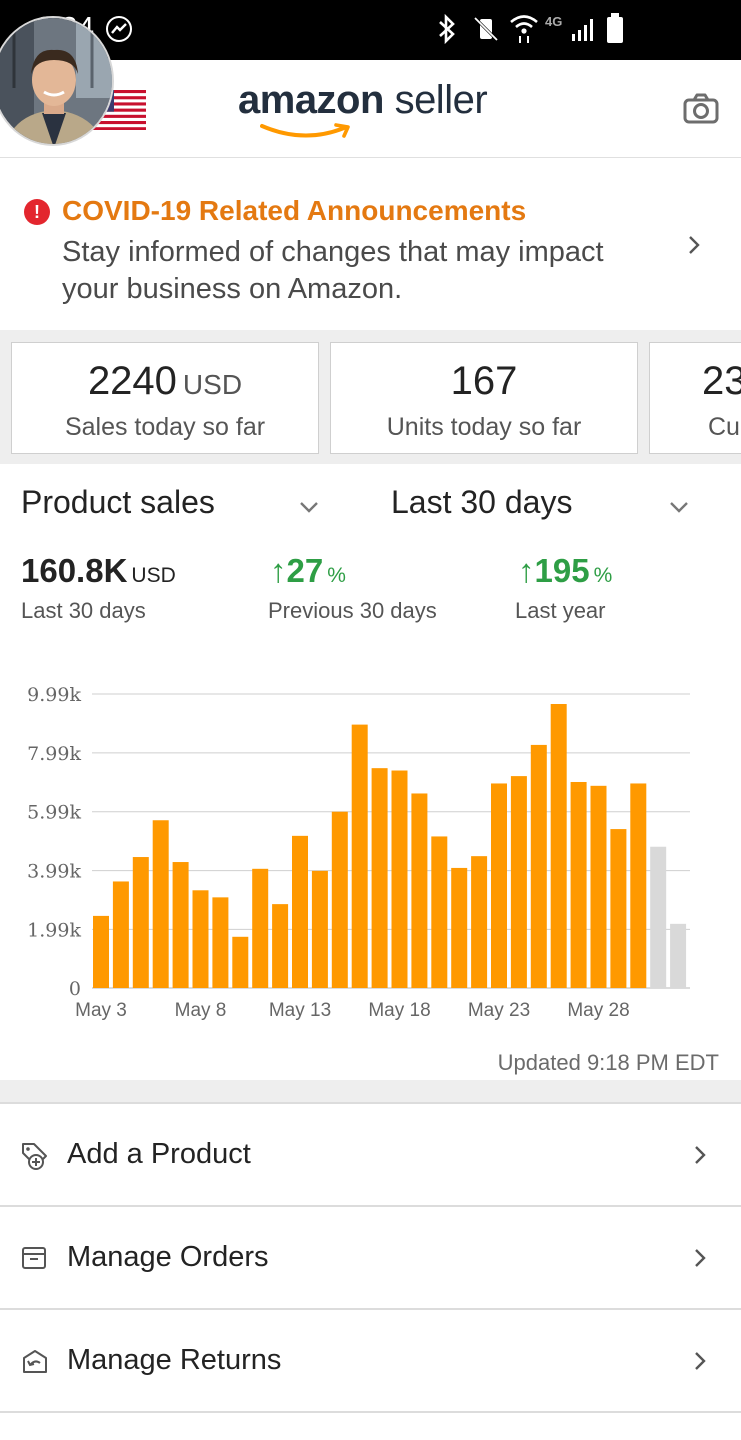 The image size is (741, 1440). Describe the element at coordinates (153, 575) in the screenshot. I see `stat-unit: USD` at that location.